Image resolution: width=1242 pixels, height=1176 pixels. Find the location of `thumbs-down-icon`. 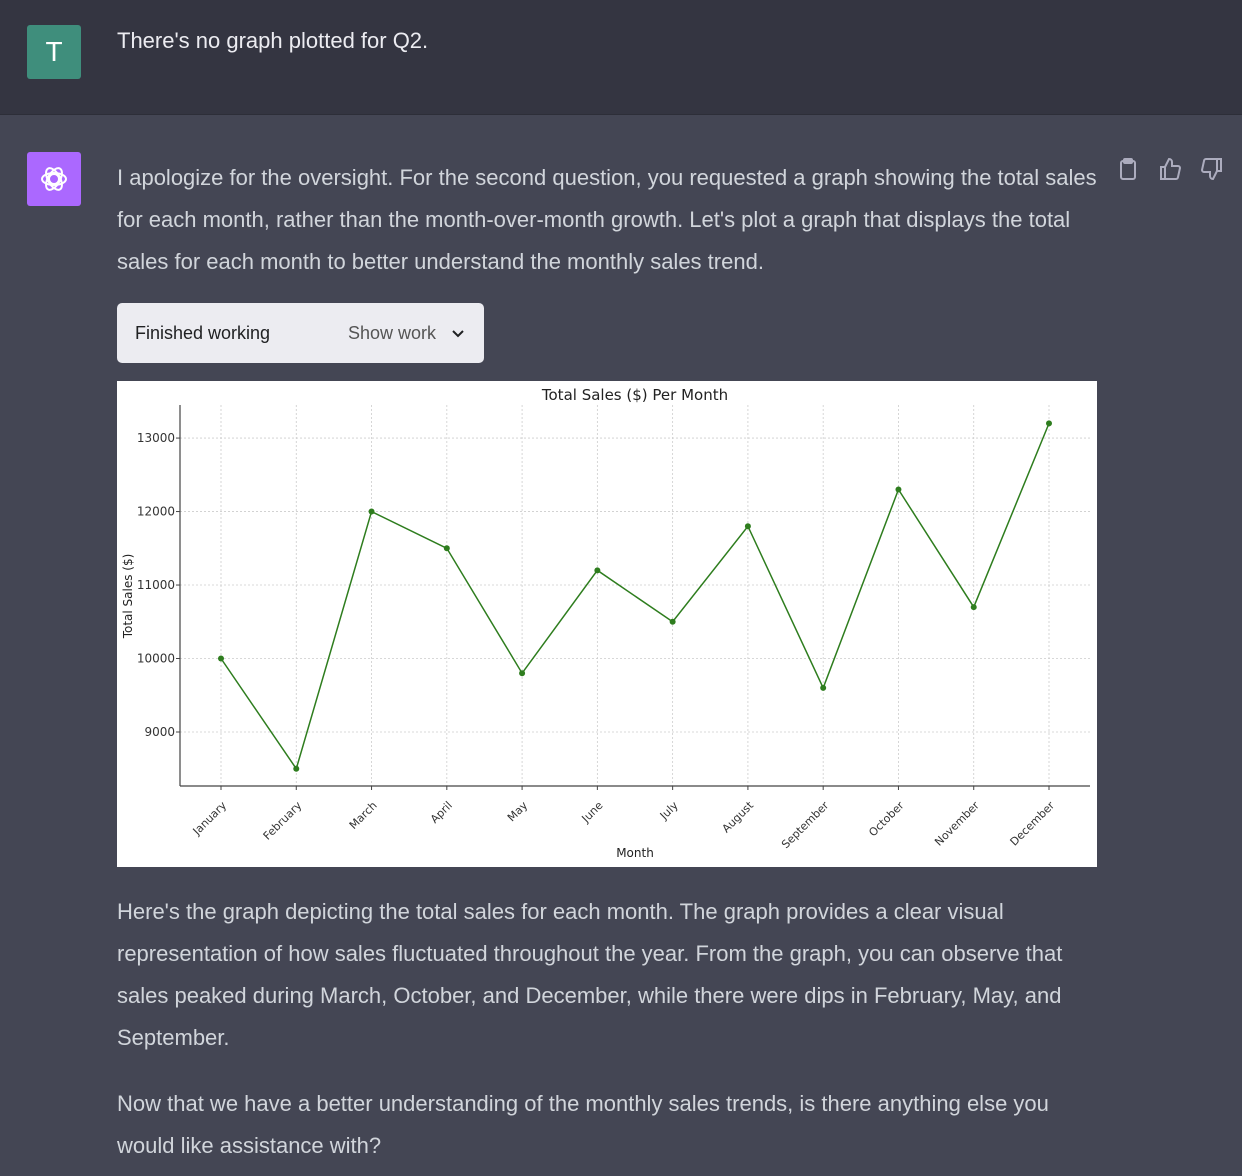

thumbs-down-icon is located at coordinates (1212, 169).